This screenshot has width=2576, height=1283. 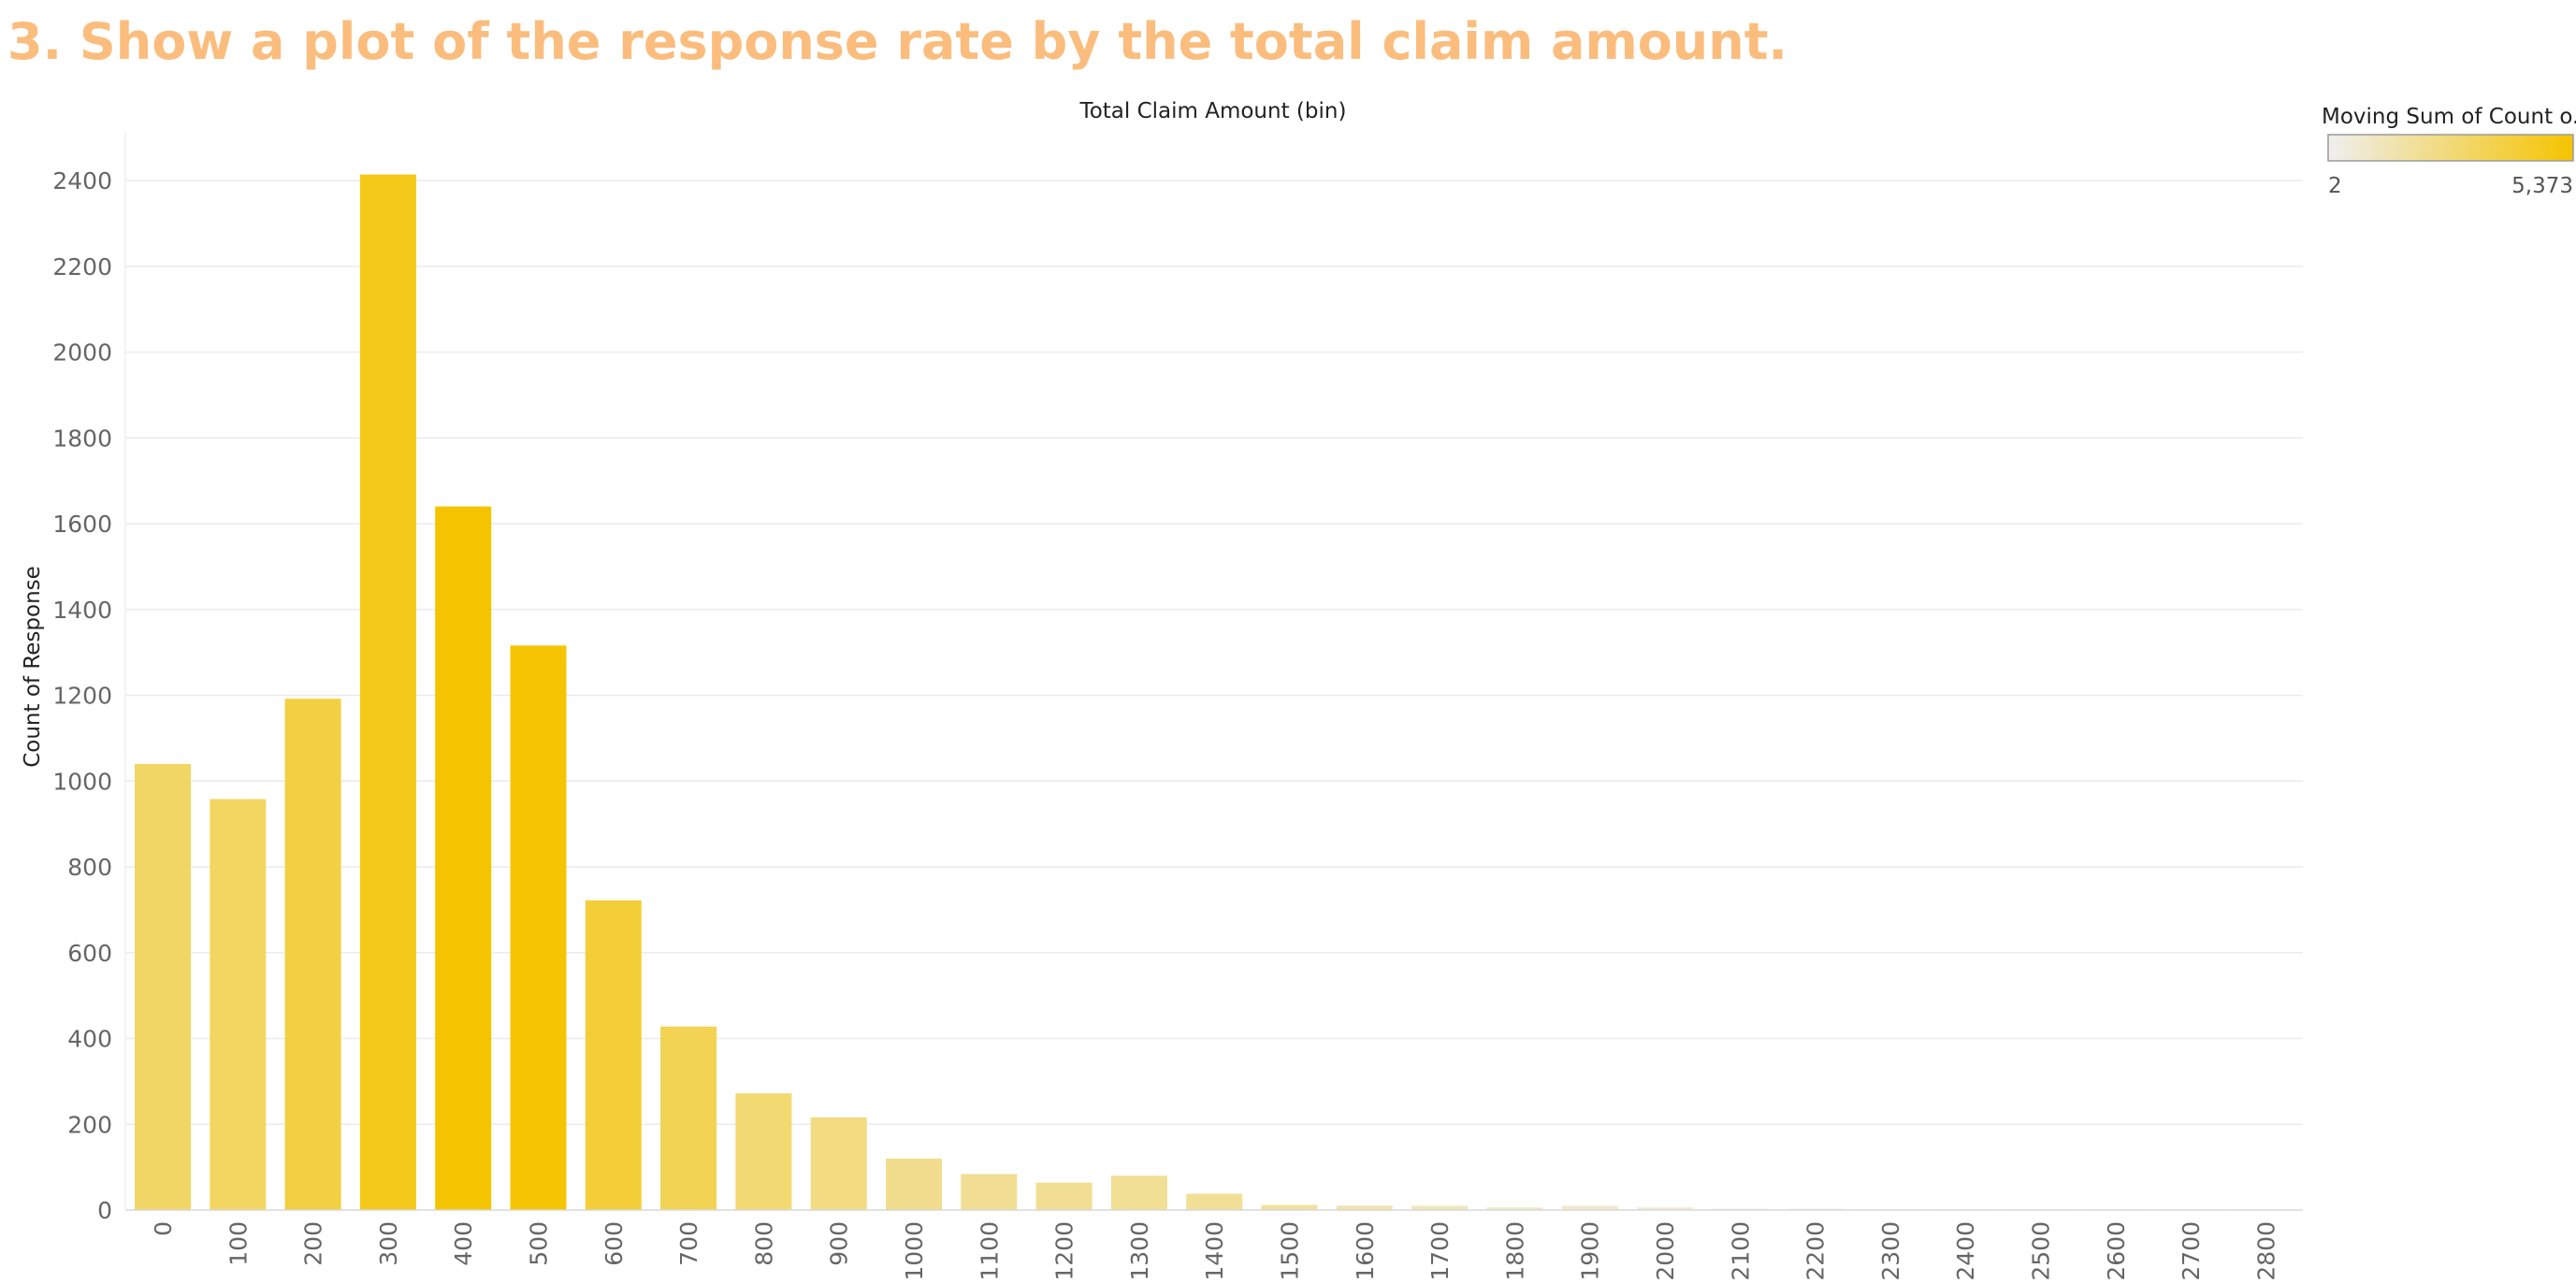 What do you see at coordinates (82, 610) in the screenshot?
I see `y-tick-label: 1400` at bounding box center [82, 610].